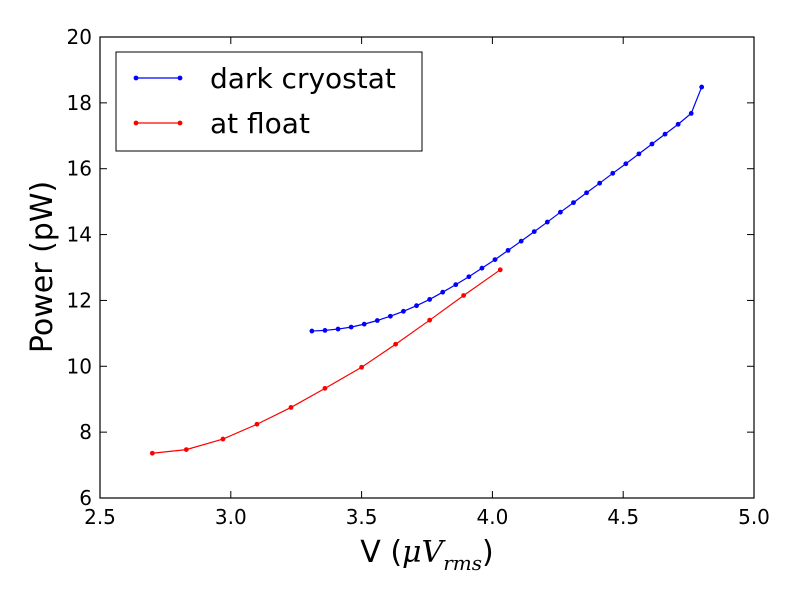  What do you see at coordinates (42, 267) in the screenshot?
I see `y-axis-label: Power (pW)` at bounding box center [42, 267].